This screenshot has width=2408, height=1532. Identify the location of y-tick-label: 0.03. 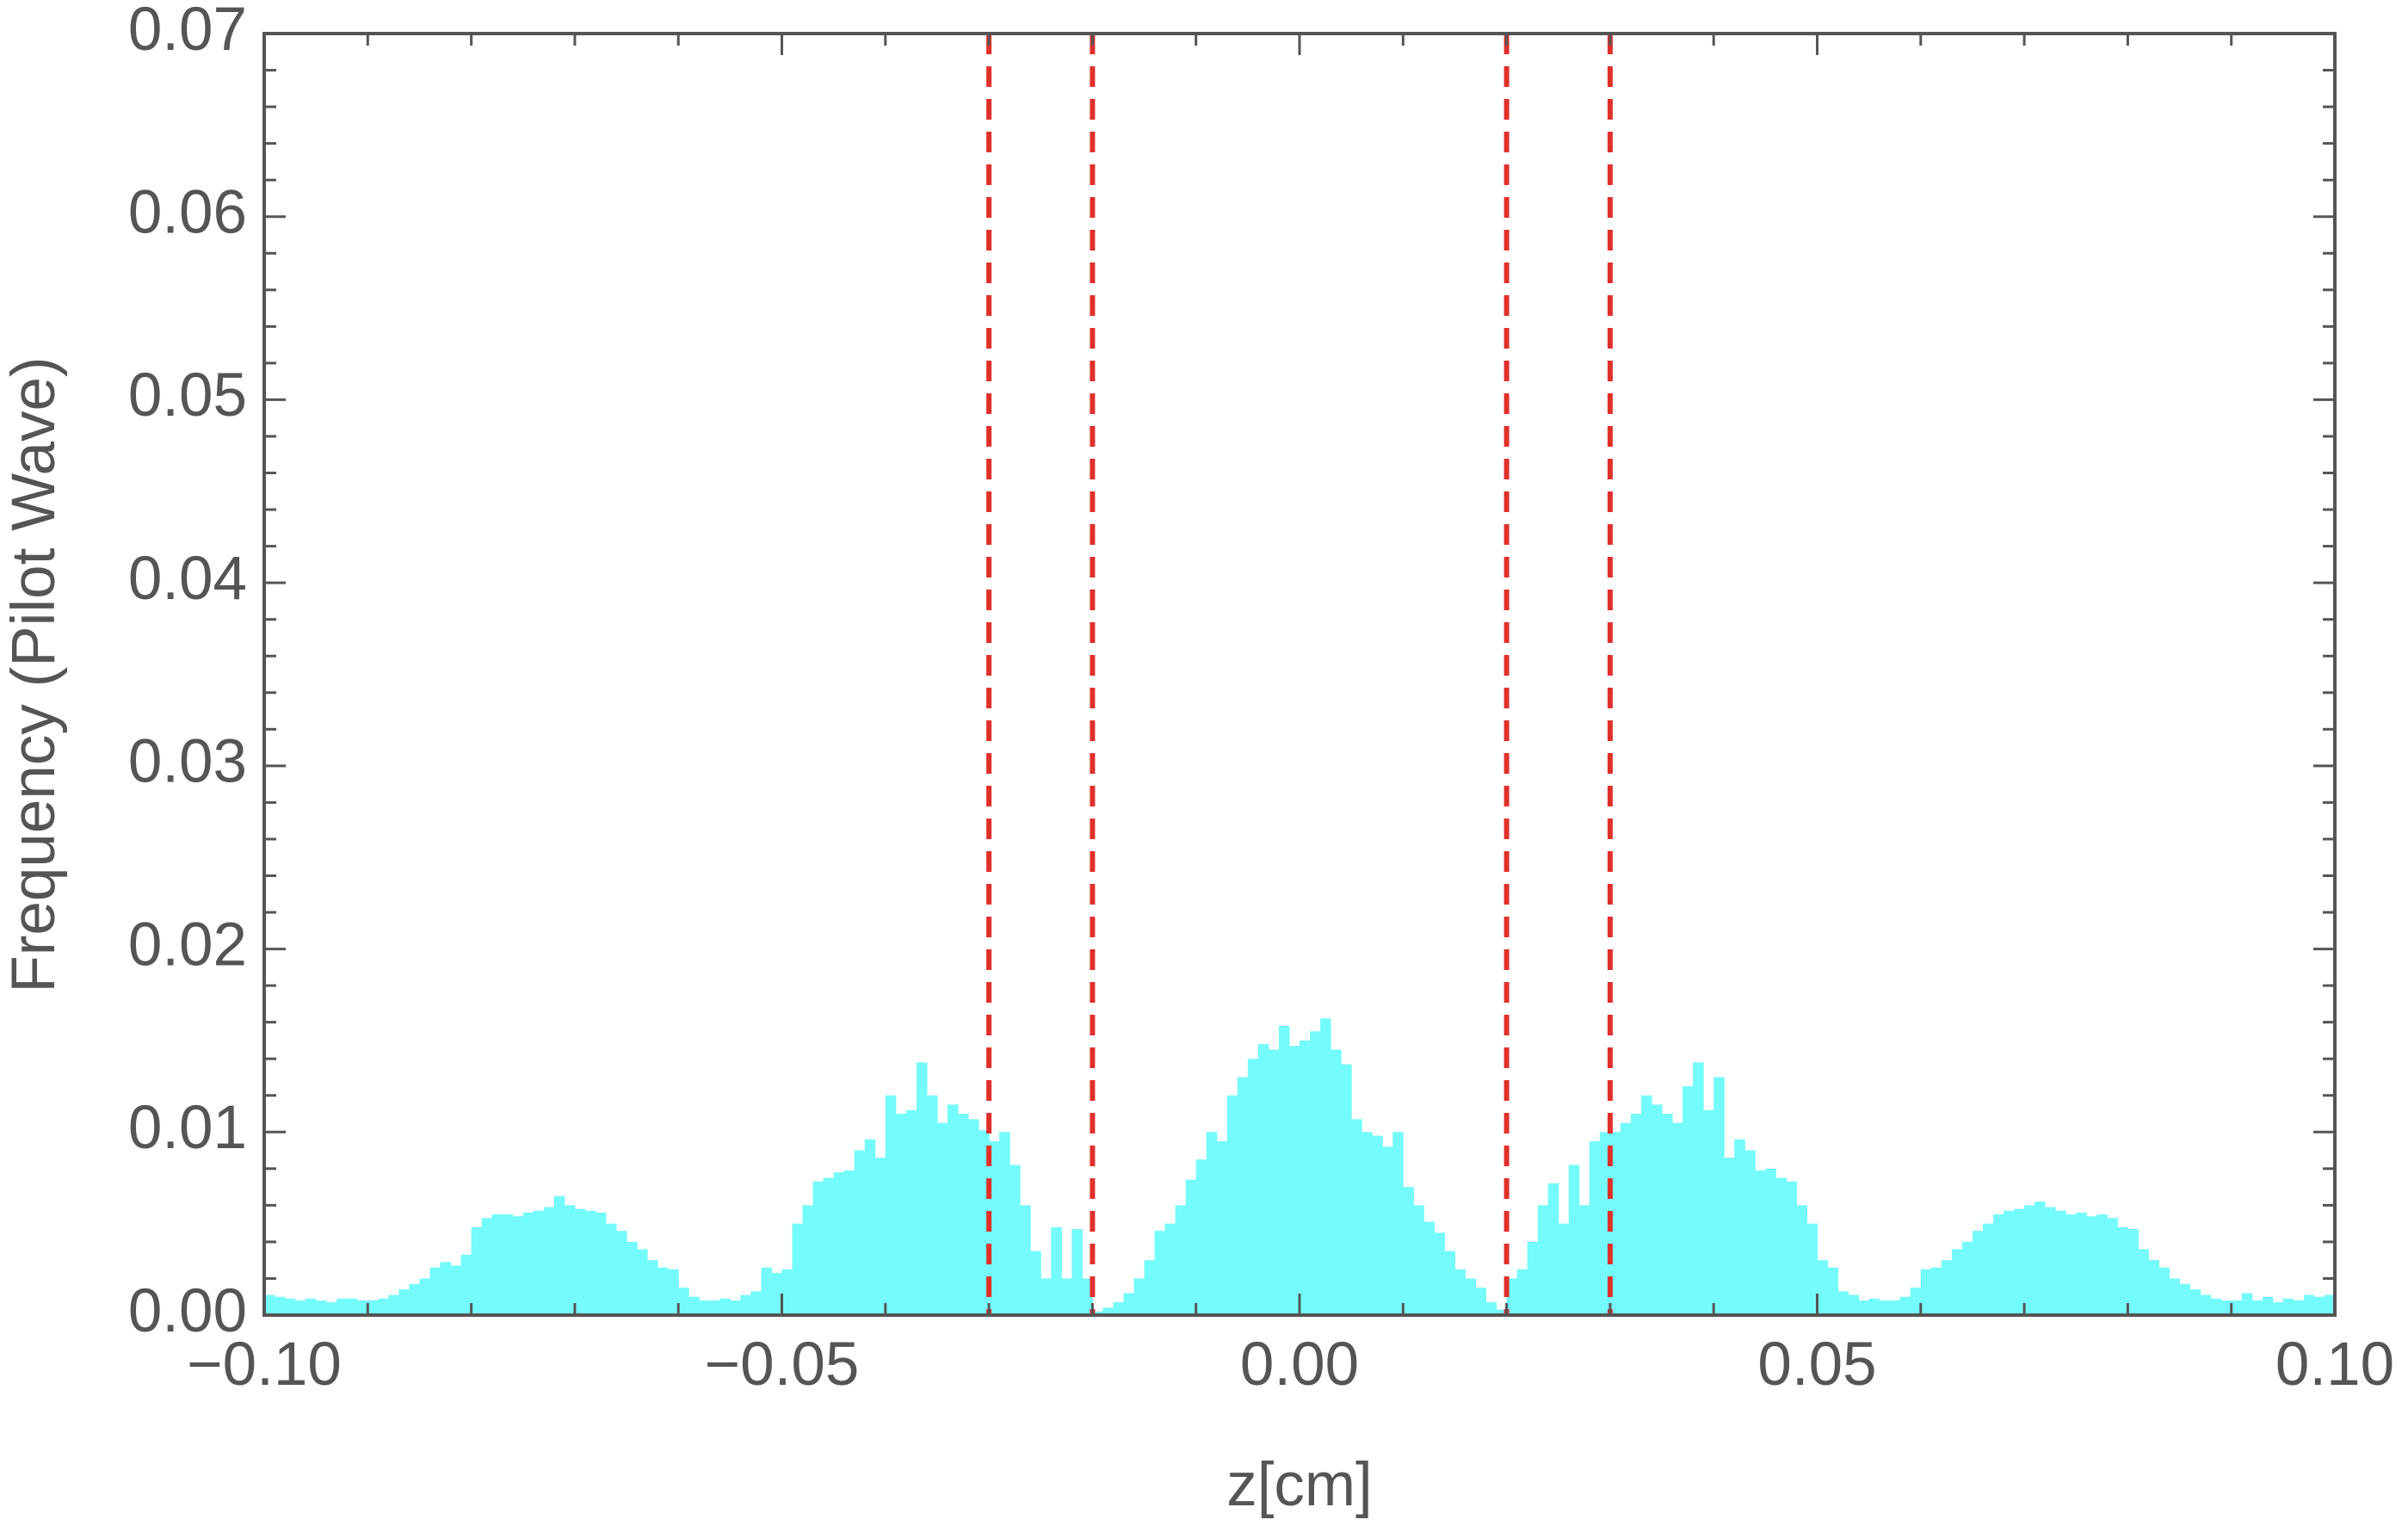
(187, 762).